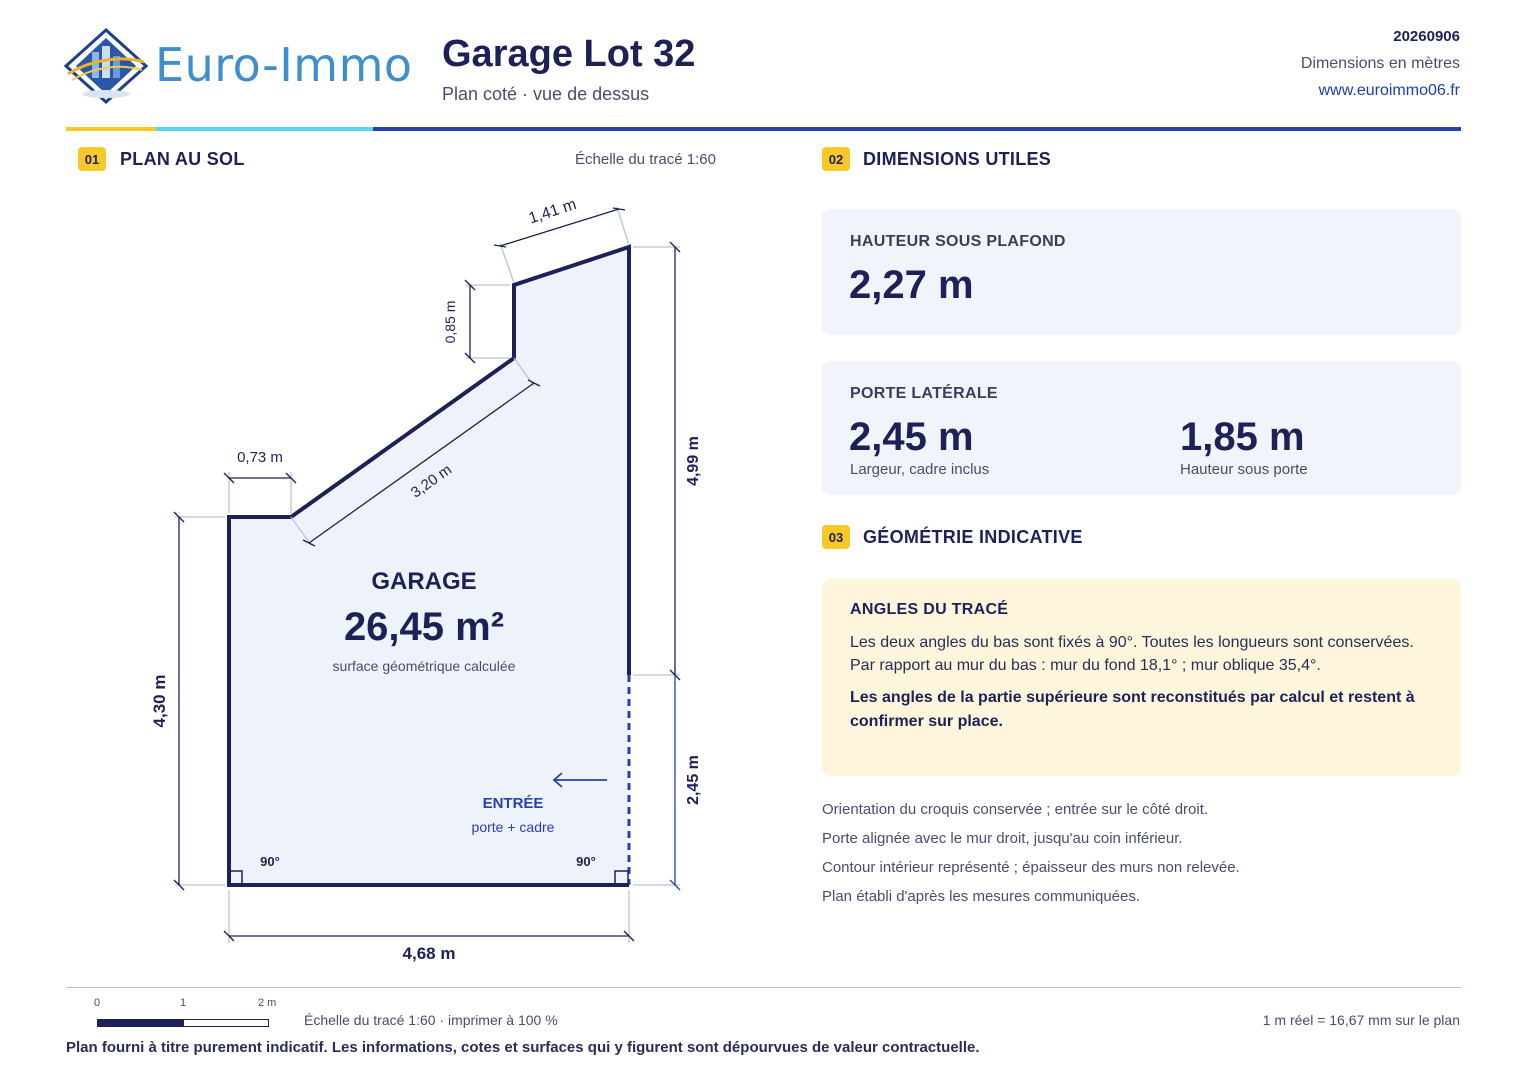 The height and width of the screenshot is (1080, 1526). I want to click on room-name: GARAGE, so click(423, 581).